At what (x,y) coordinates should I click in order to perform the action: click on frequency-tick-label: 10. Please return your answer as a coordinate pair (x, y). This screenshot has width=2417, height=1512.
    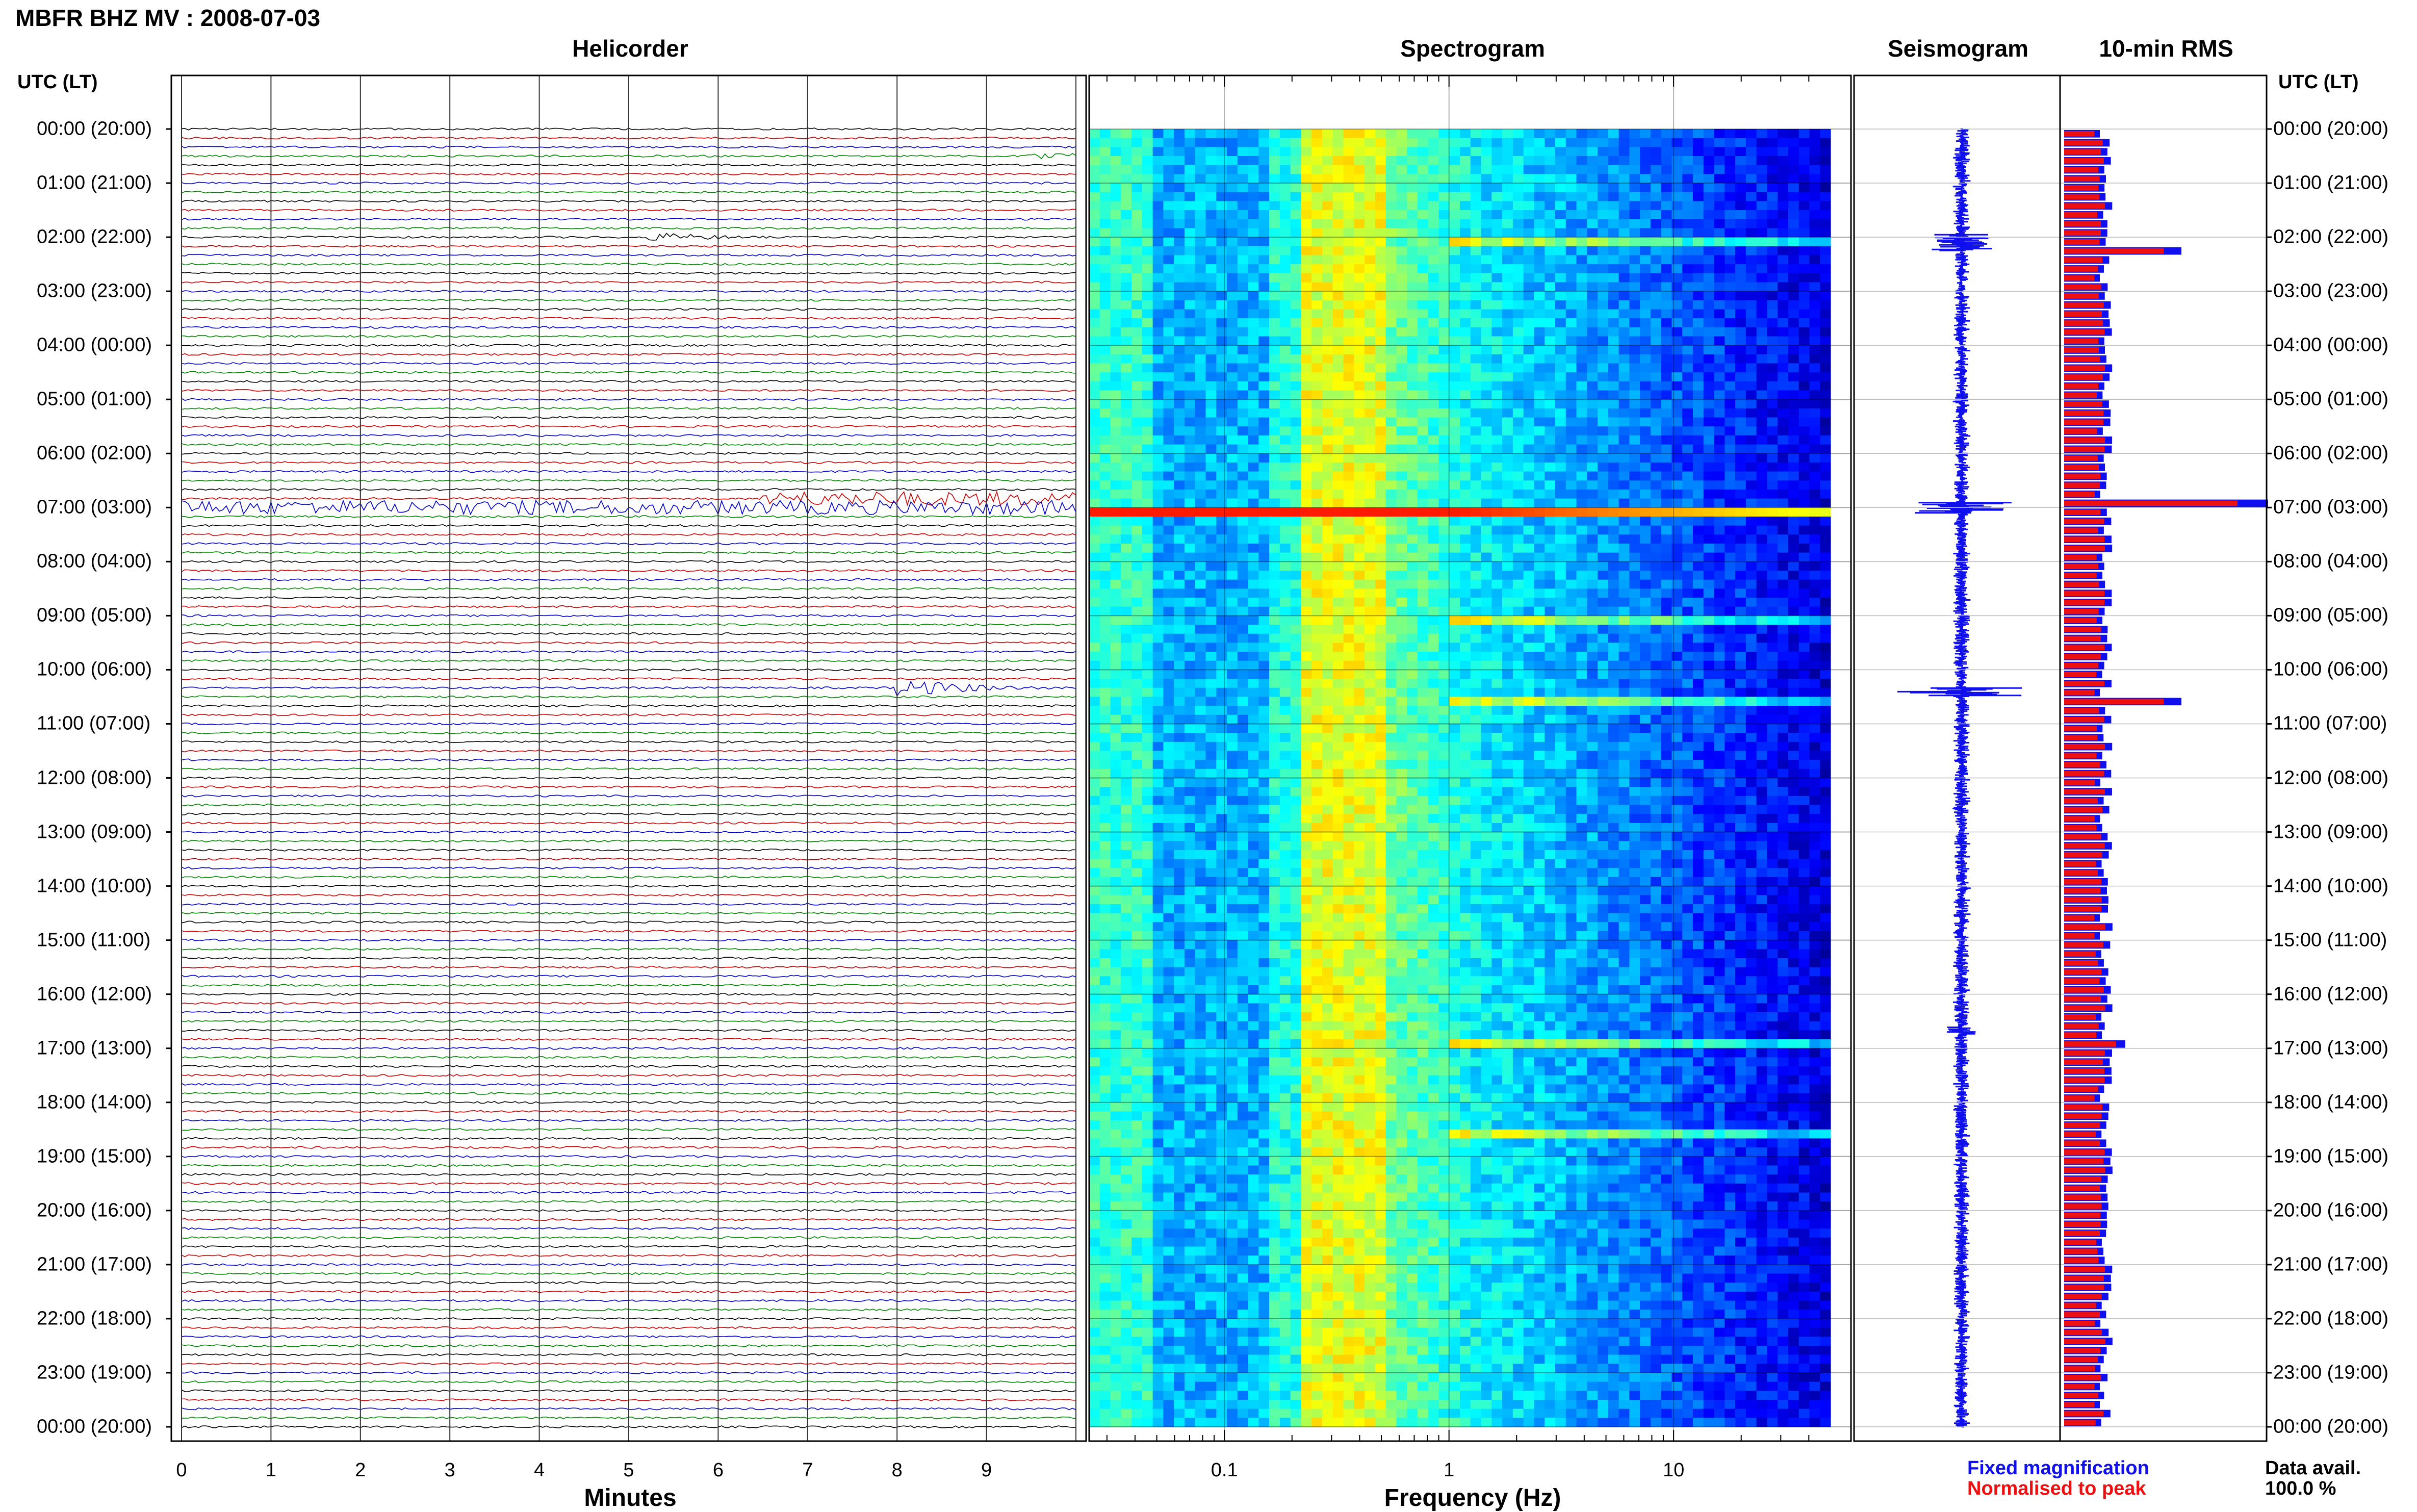
    Looking at the image, I should click on (1673, 1470).